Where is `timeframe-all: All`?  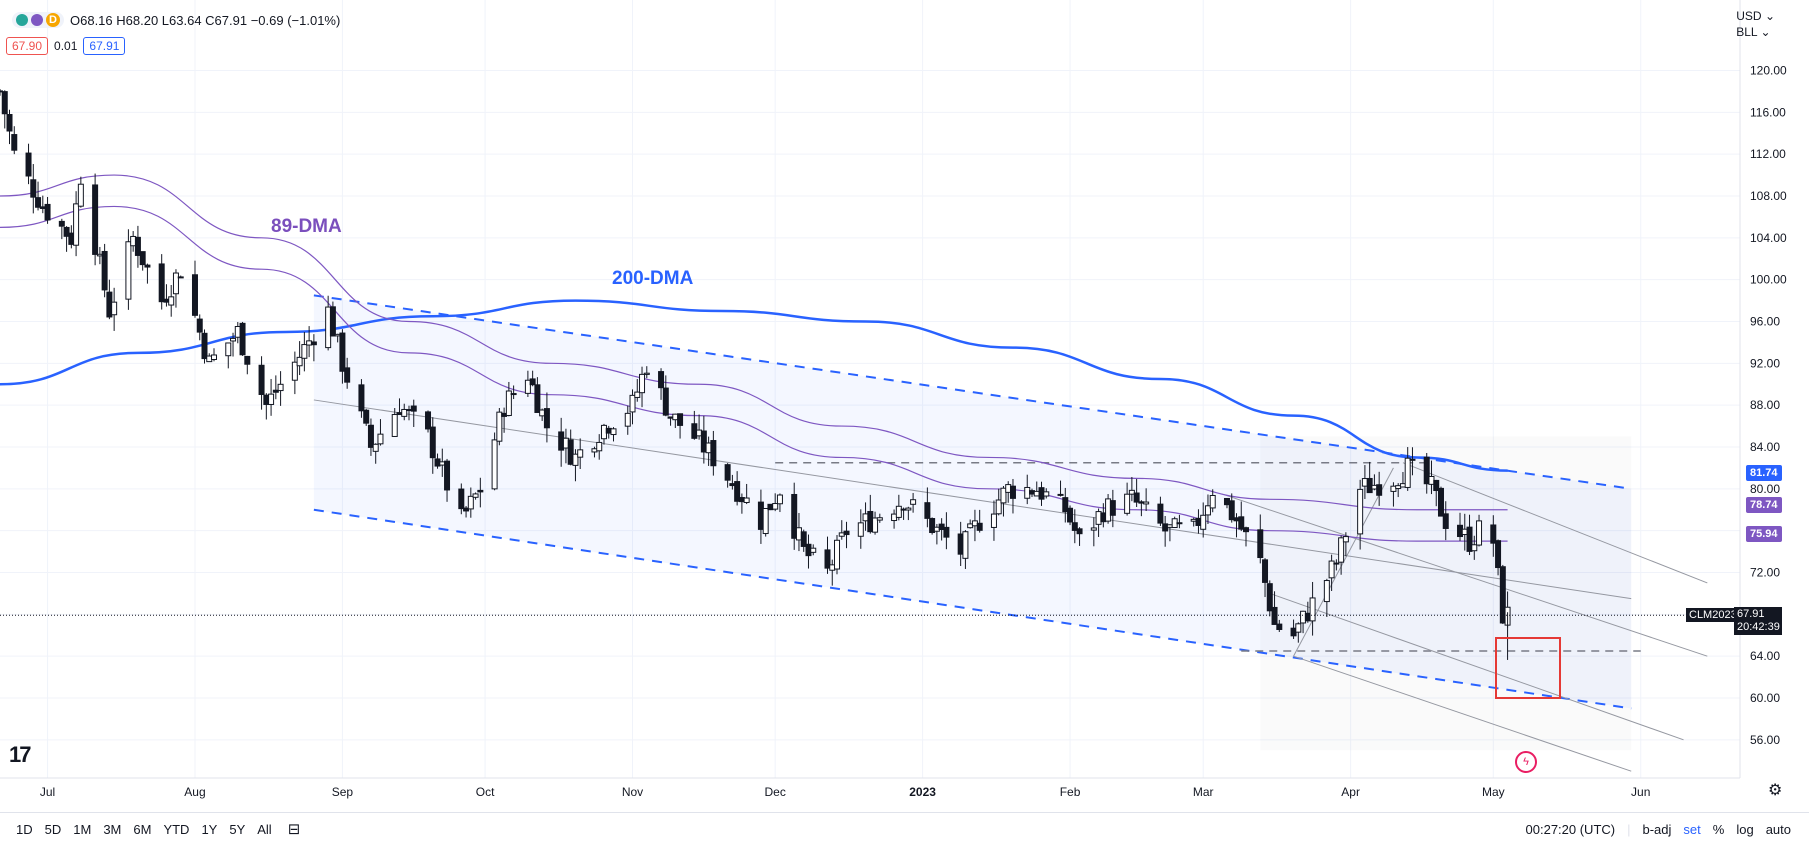
timeframe-all: All is located at coordinates (264, 829).